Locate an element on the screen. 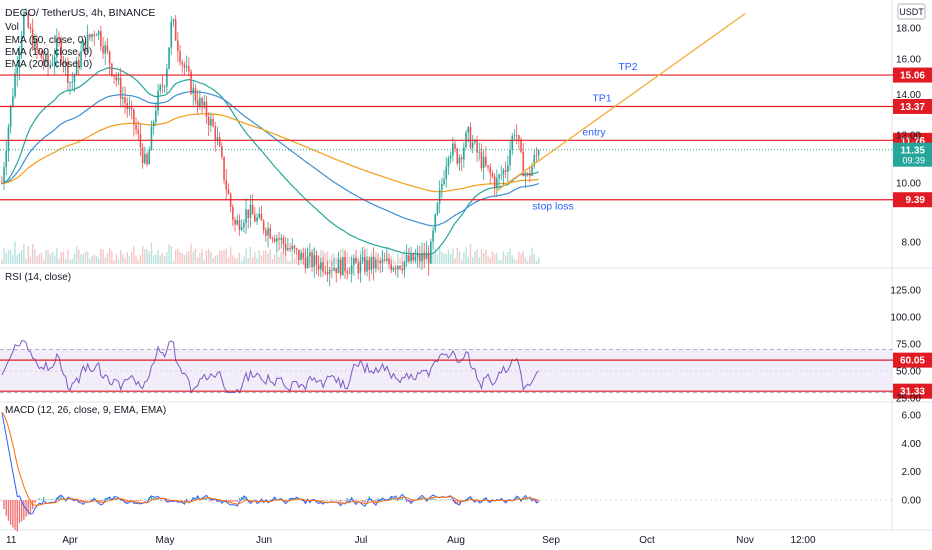 This screenshot has width=932, height=550. currency-badge is located at coordinates (911, 11).